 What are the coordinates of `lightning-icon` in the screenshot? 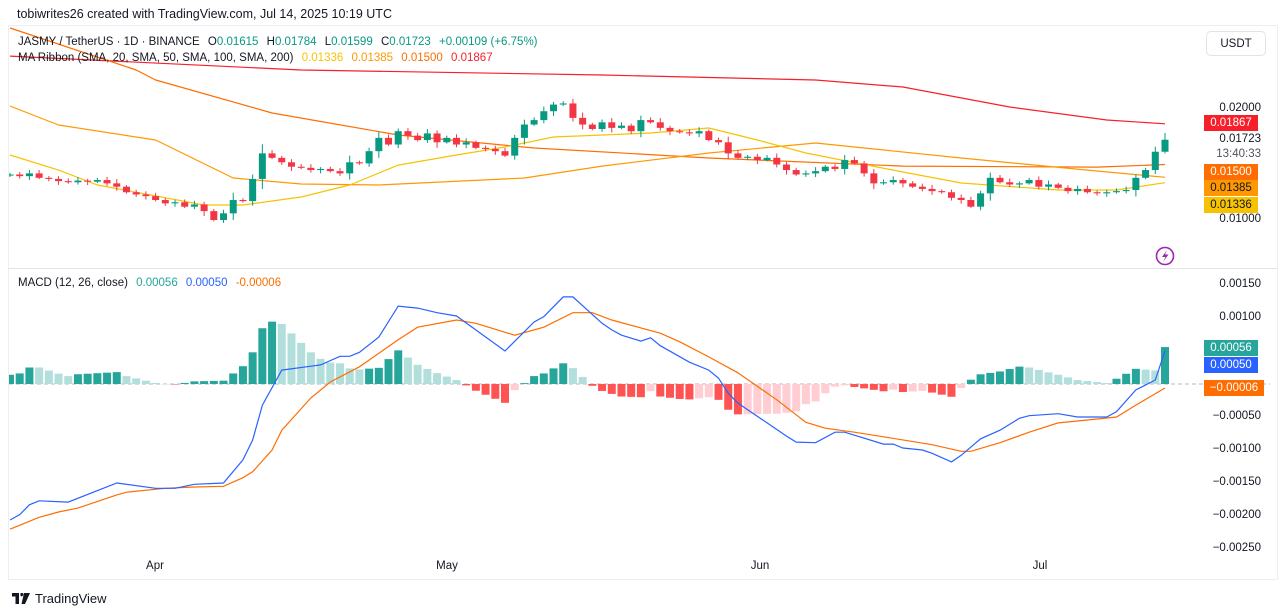 It's located at (1165, 256).